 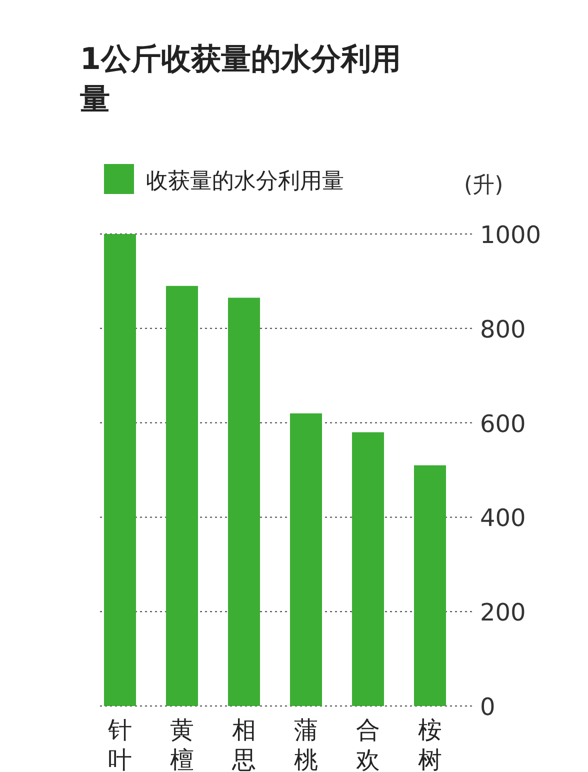 I want to click on y-tick-label: 600, so click(x=503, y=424).